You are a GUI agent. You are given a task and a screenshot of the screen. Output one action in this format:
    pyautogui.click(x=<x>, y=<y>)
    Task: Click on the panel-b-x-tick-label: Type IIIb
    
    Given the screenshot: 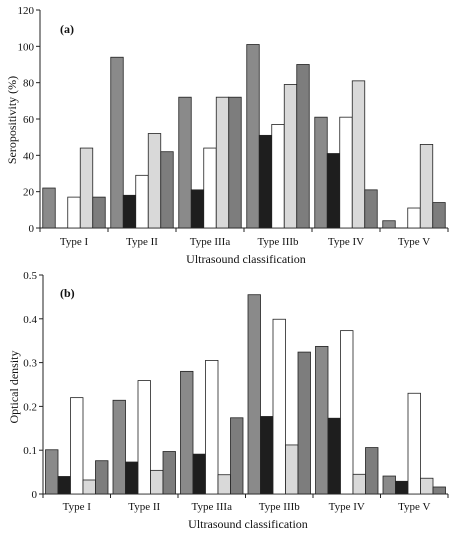 What is the action you would take?
    pyautogui.click(x=280, y=507)
    